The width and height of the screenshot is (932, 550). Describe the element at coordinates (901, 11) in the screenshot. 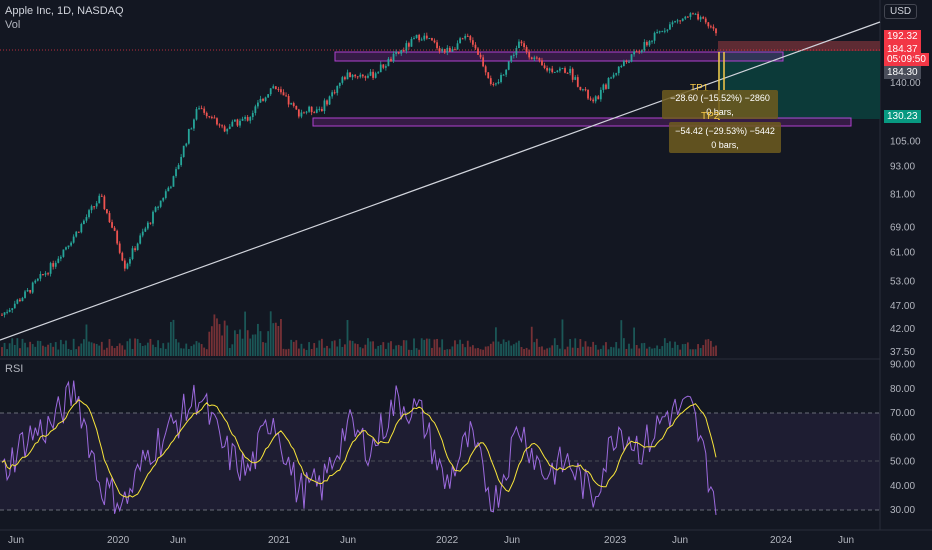

I see `currency-button: USD` at that location.